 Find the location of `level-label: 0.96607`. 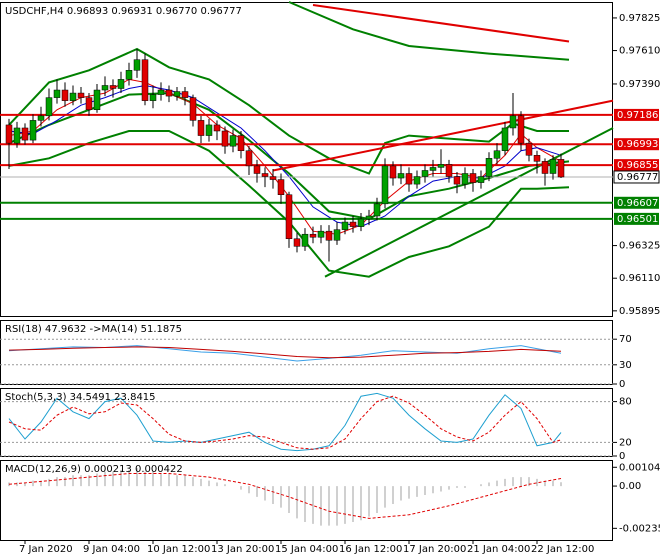

level-label: 0.96607 is located at coordinates (637, 203).